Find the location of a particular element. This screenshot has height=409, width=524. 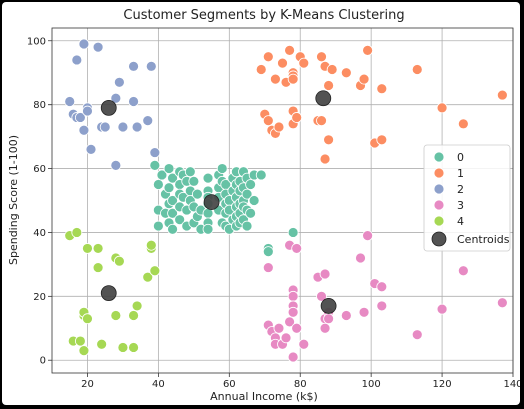

x-axis-label: Annual Income (k$) is located at coordinates (264, 396).